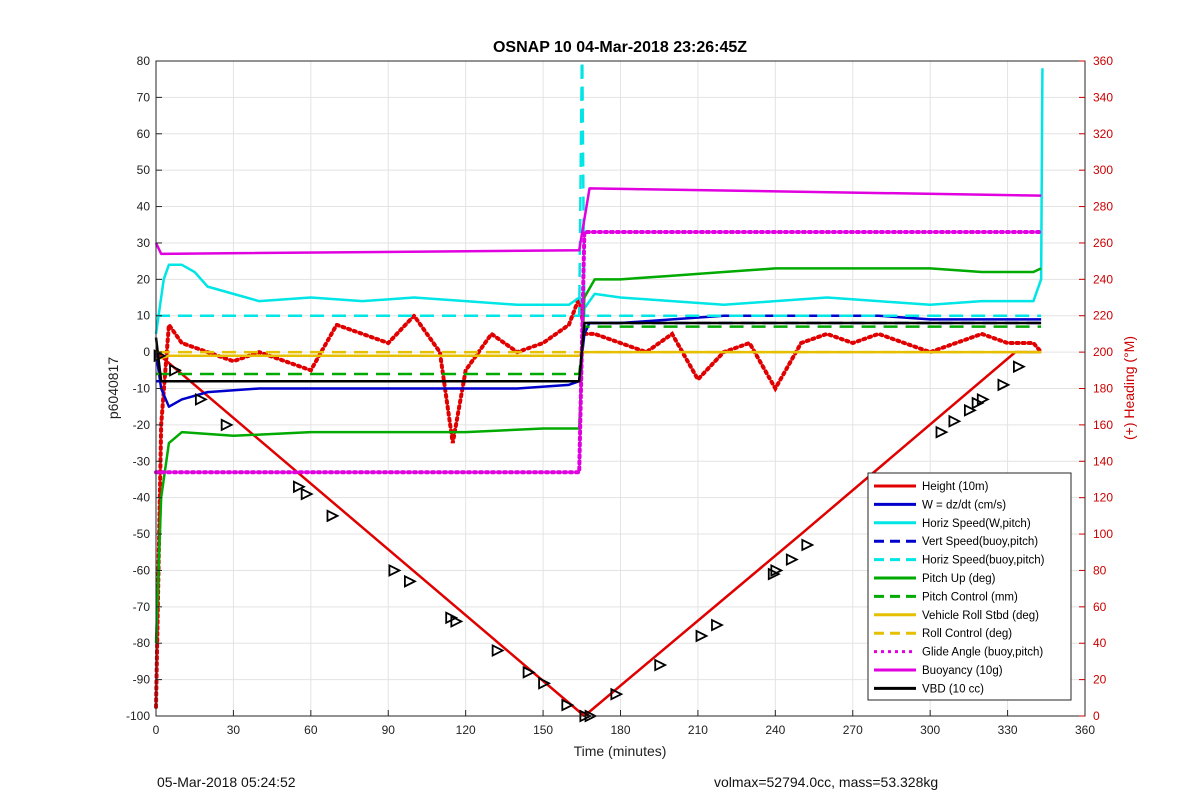 The image size is (1200, 804). What do you see at coordinates (962, 671) in the screenshot?
I see `legend-label: Buoyancy (10g)` at bounding box center [962, 671].